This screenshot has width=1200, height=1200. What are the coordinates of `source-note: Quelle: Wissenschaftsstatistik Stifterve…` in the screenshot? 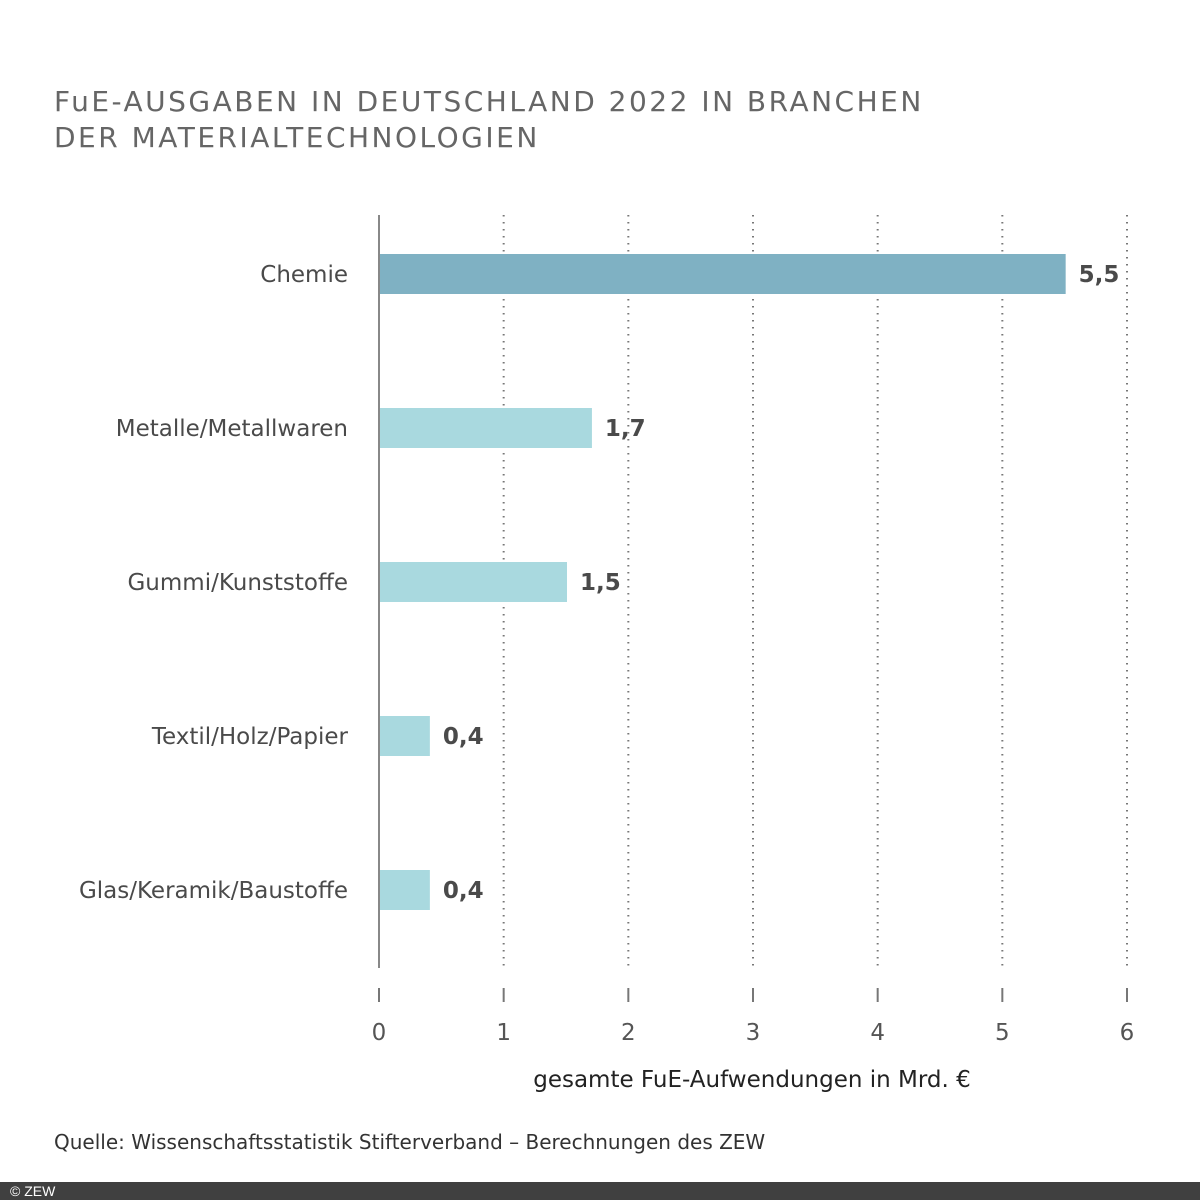 It's located at (410, 1142).